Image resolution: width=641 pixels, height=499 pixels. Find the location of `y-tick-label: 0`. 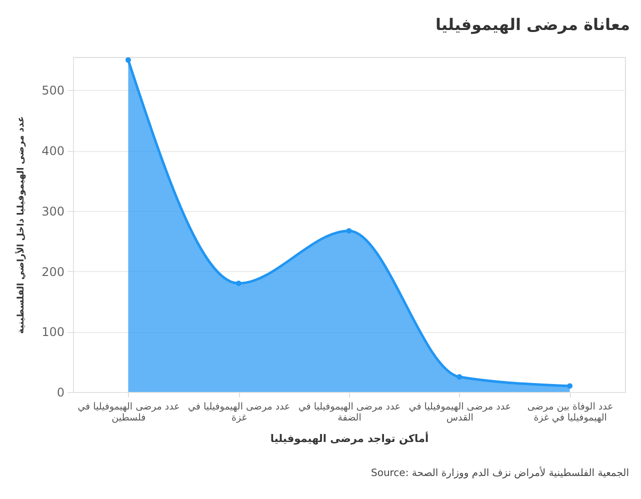

y-tick-label: 0 is located at coordinates (60, 393).